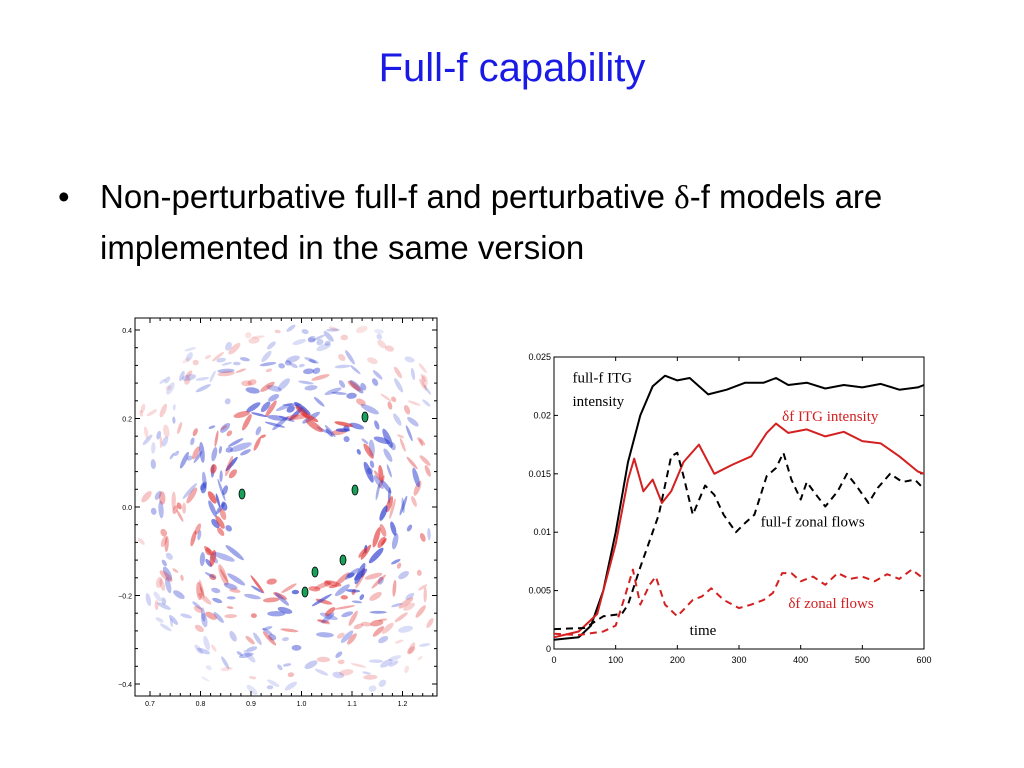 Image resolution: width=1024 pixels, height=768 pixels. Describe the element at coordinates (603, 379) in the screenshot. I see `chart-annotation: full-f ITG` at that location.